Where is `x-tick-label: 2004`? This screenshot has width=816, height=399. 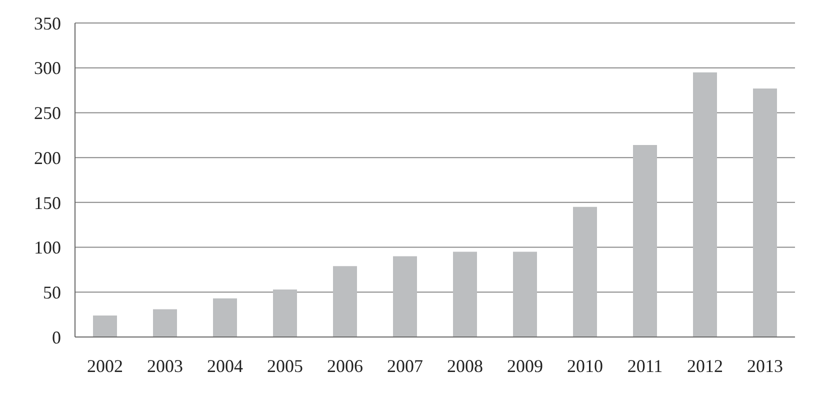
x-tick-label: 2004 is located at coordinates (225, 366).